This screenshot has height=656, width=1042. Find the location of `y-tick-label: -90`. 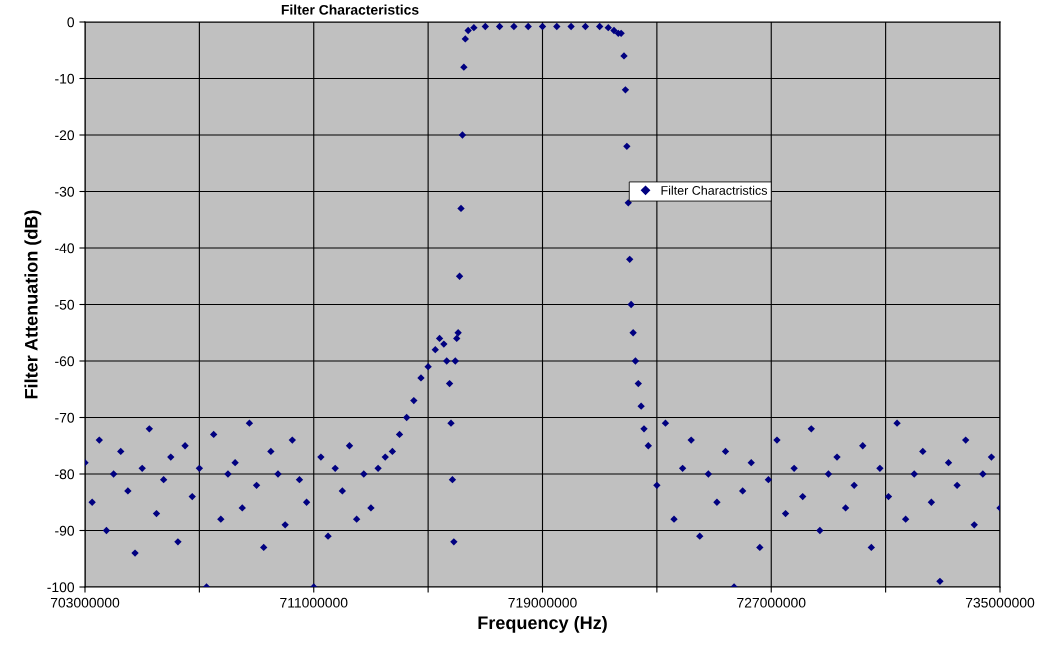

y-tick-label: -90 is located at coordinates (65, 530).